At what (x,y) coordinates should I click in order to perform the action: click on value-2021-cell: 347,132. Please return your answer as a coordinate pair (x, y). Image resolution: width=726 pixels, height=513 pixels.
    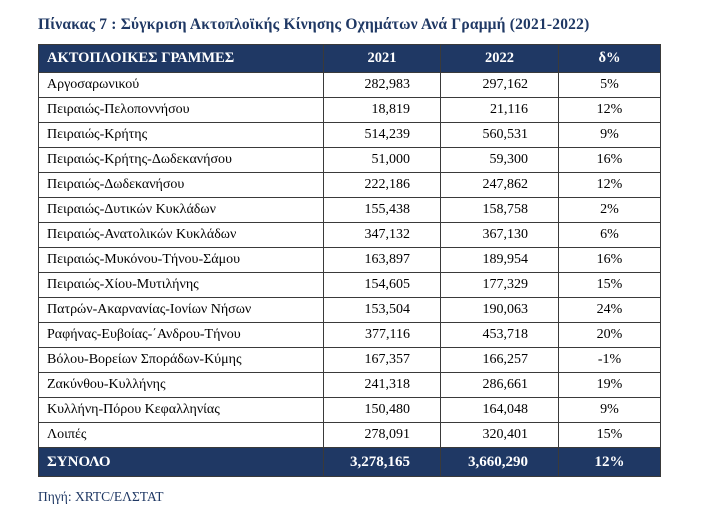
    Looking at the image, I should click on (382, 235).